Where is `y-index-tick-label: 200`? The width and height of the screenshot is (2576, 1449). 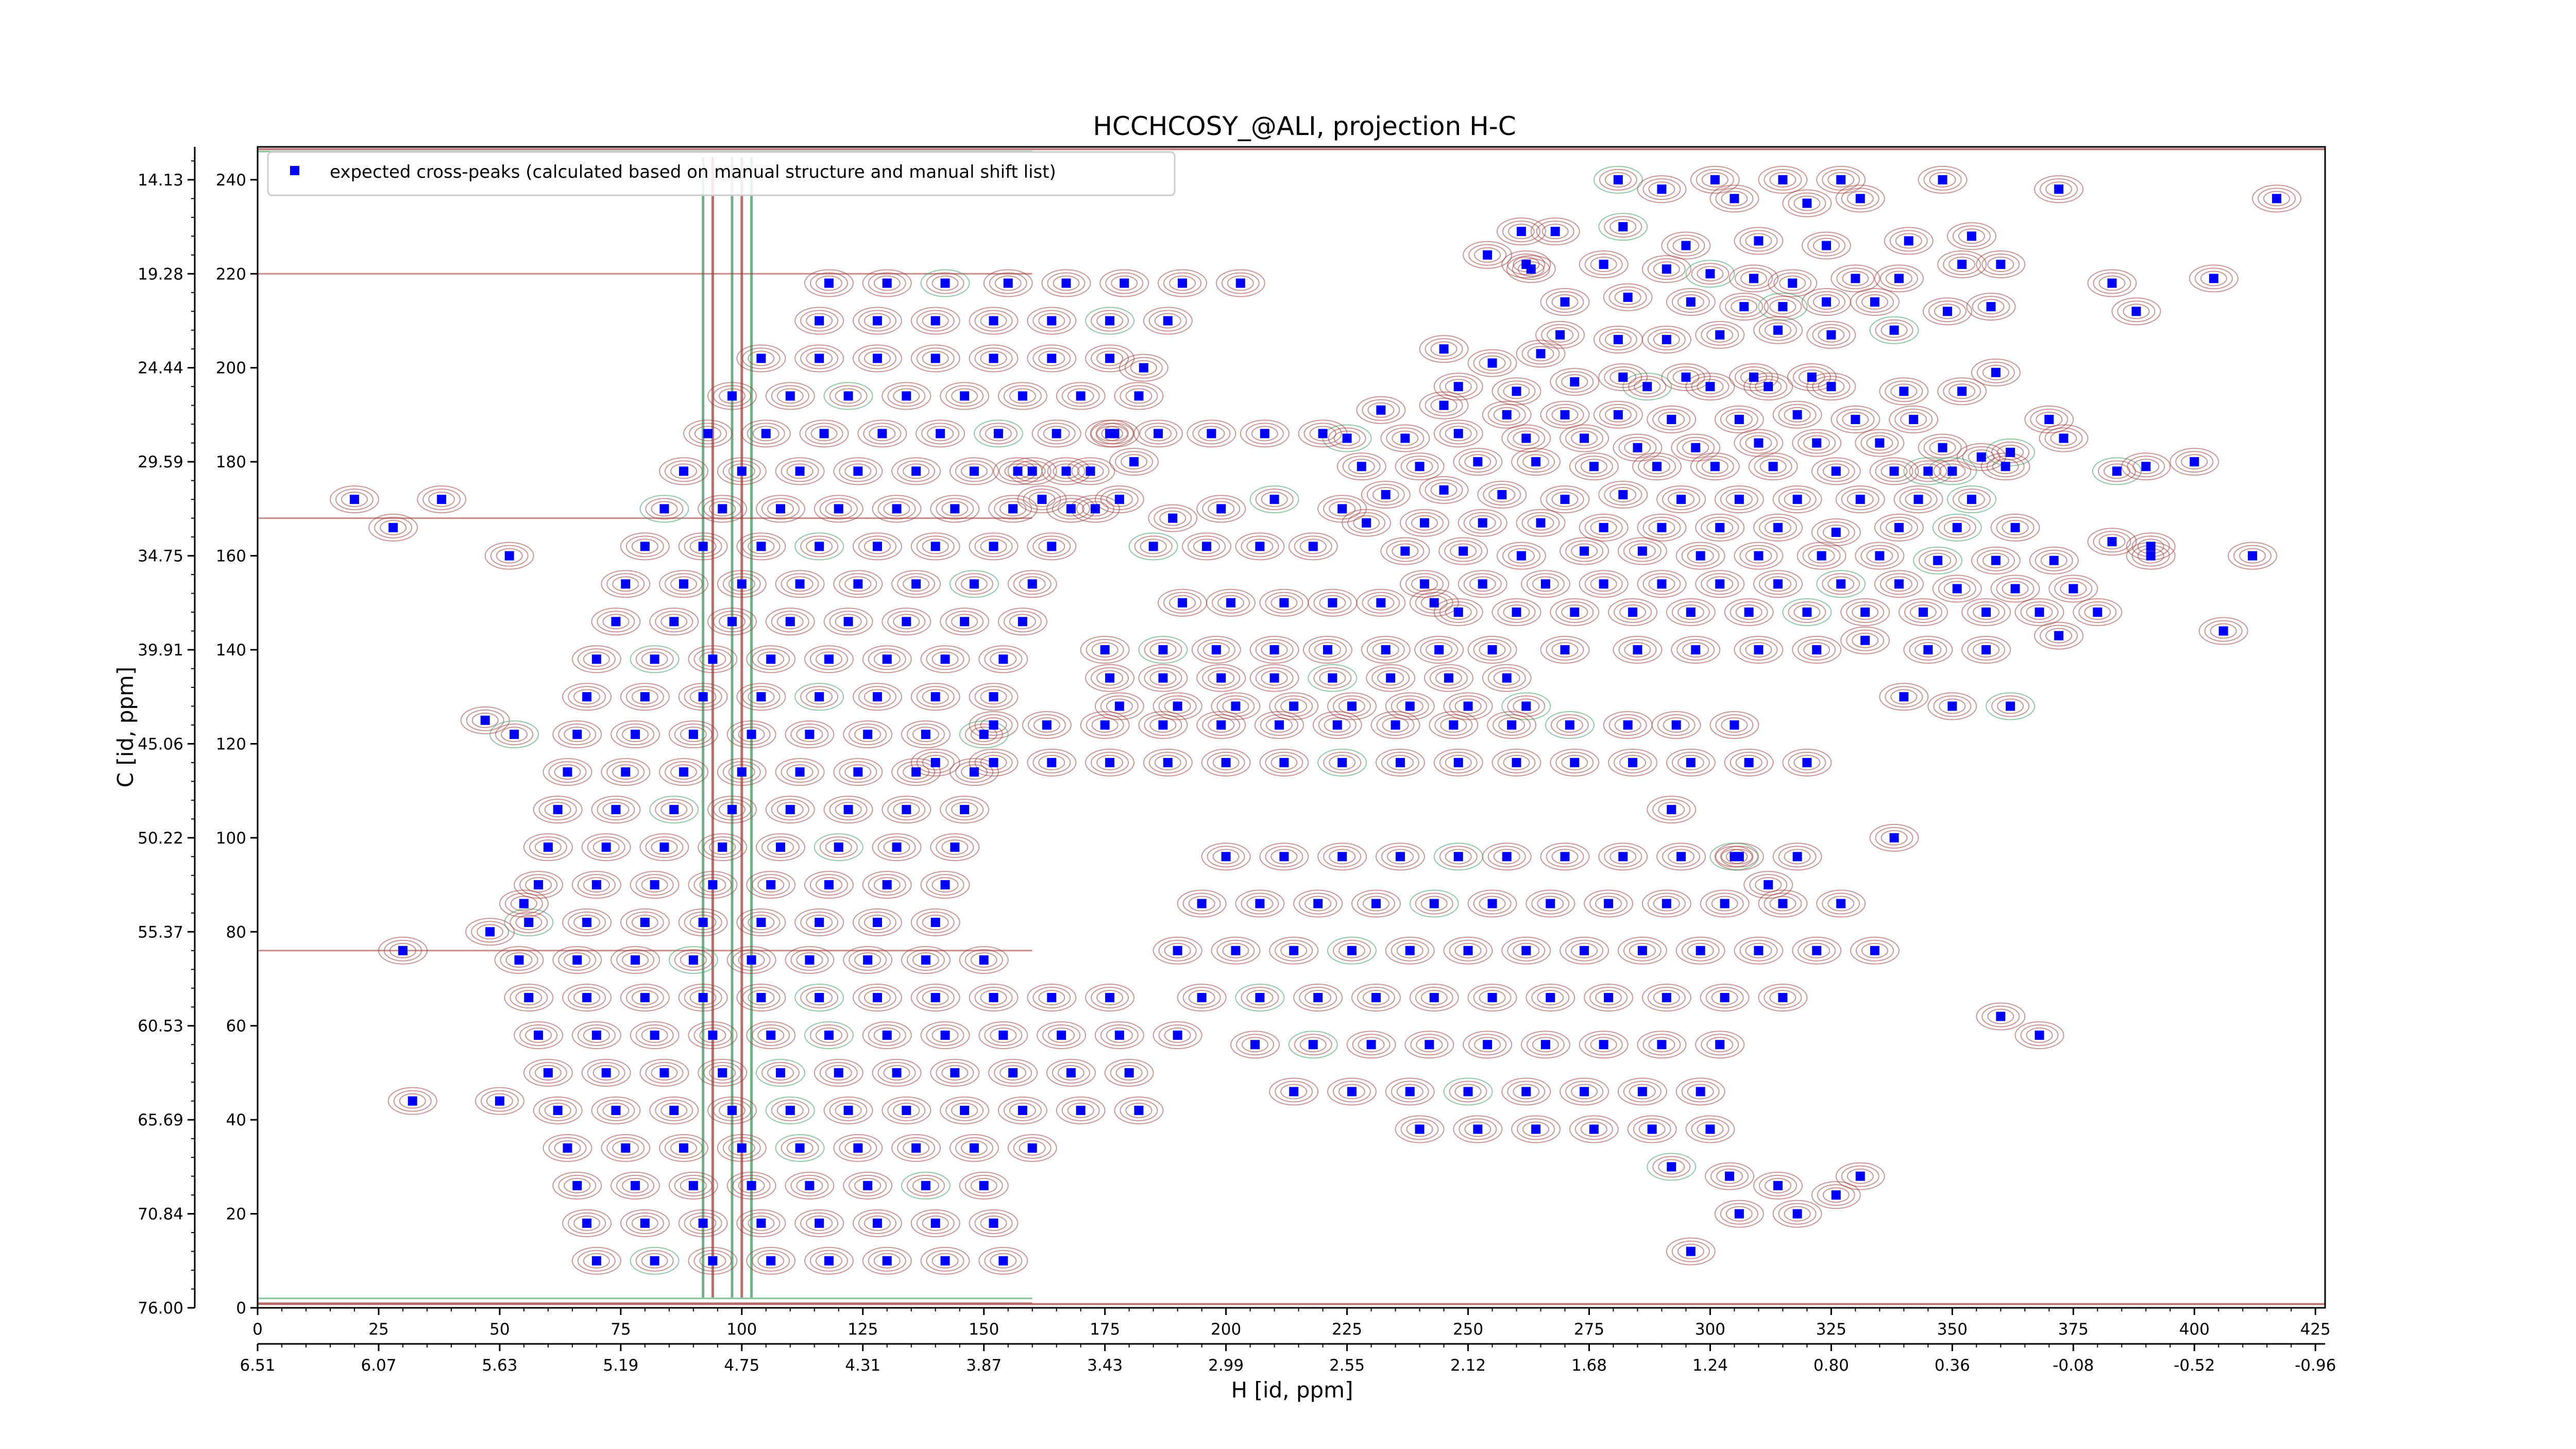
y-index-tick-label: 200 is located at coordinates (231, 368).